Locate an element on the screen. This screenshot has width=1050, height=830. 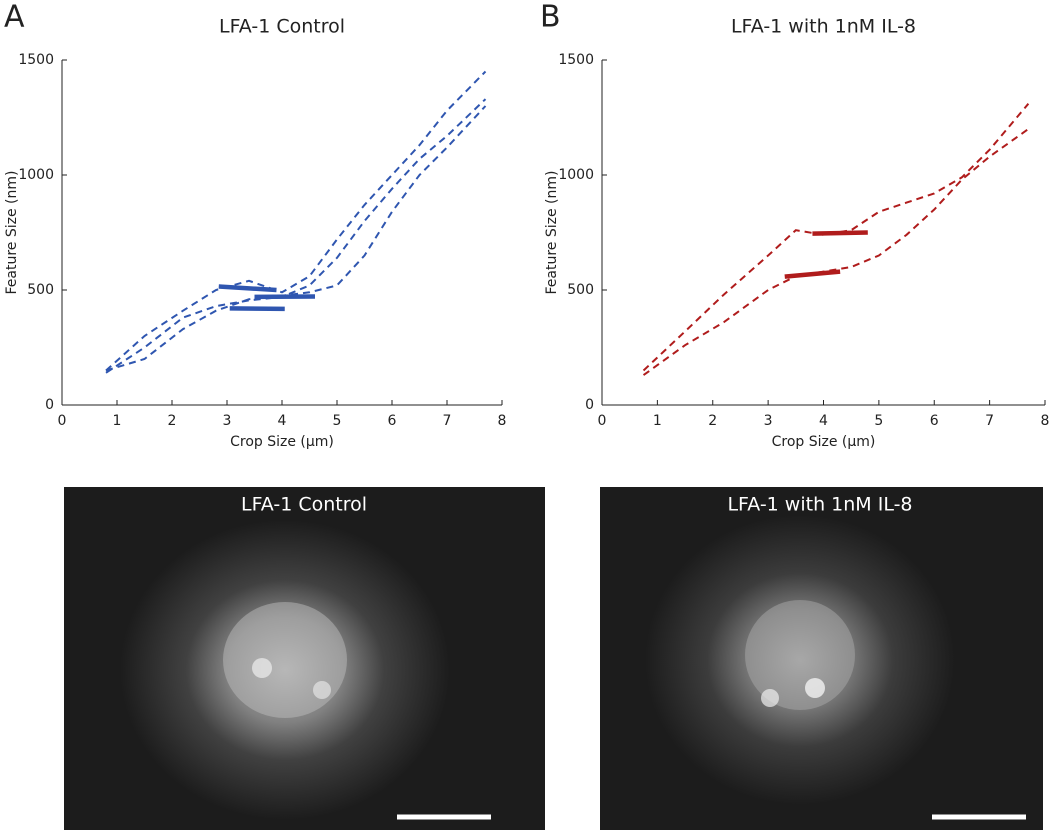
image-title: LFA-1 Control is located at coordinates (304, 505).